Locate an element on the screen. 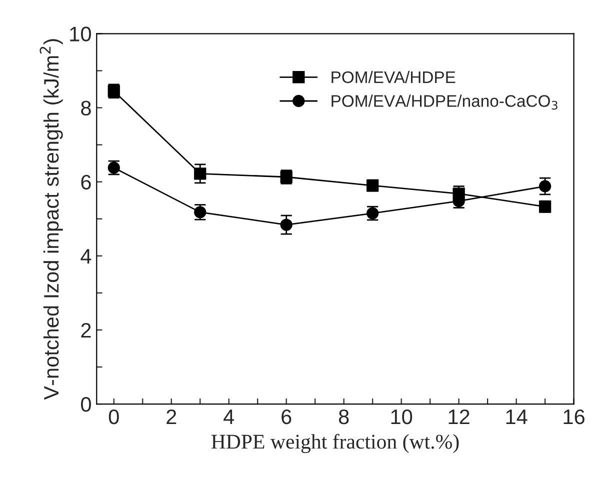  y-tick-label: 10 is located at coordinates (80, 34).